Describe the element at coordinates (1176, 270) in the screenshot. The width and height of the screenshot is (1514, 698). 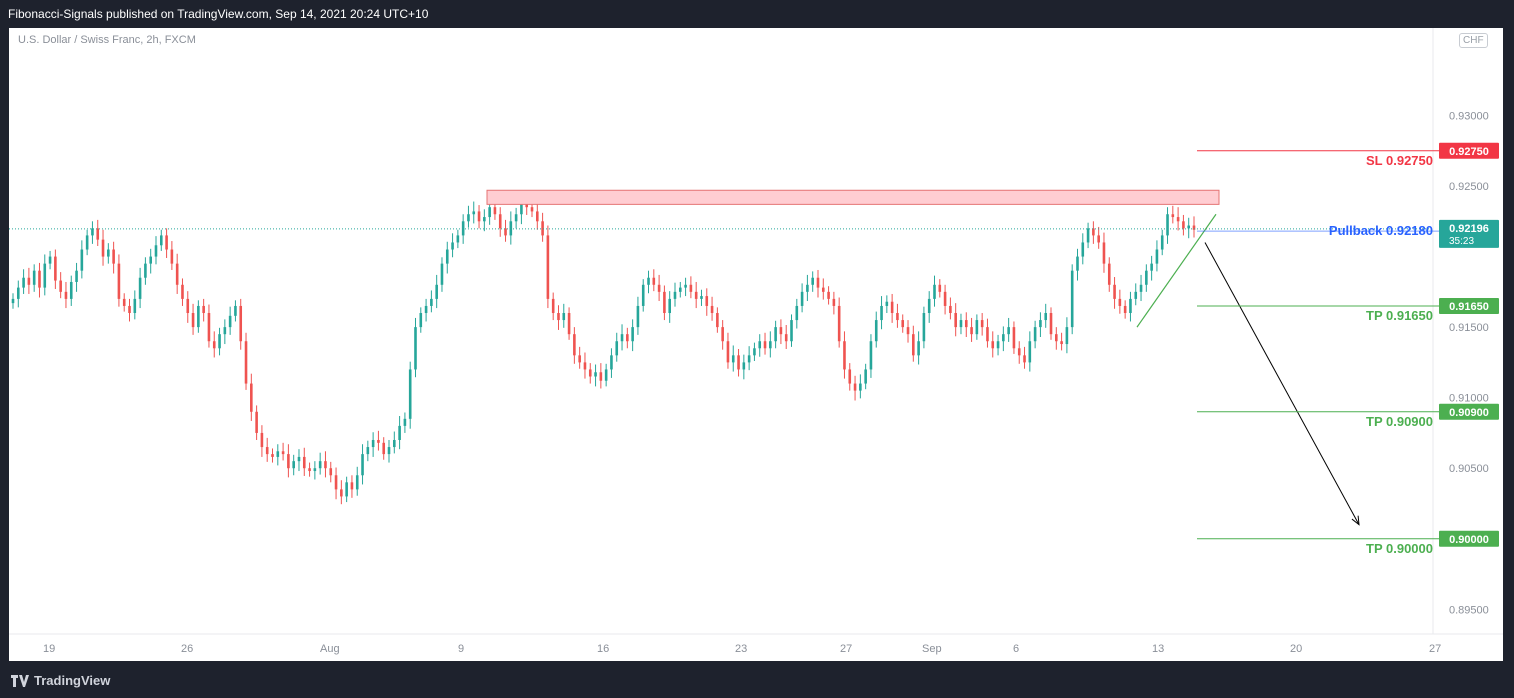
I see `trendline` at that location.